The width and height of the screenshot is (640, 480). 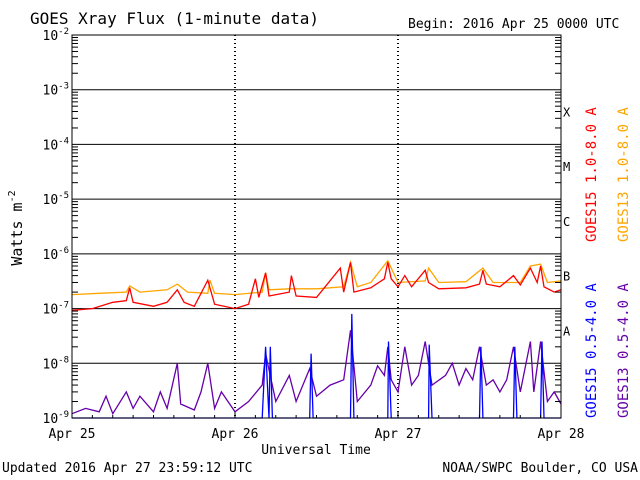 I want to click on y-tick-label: 10⁻⁴, so click(x=56, y=144).